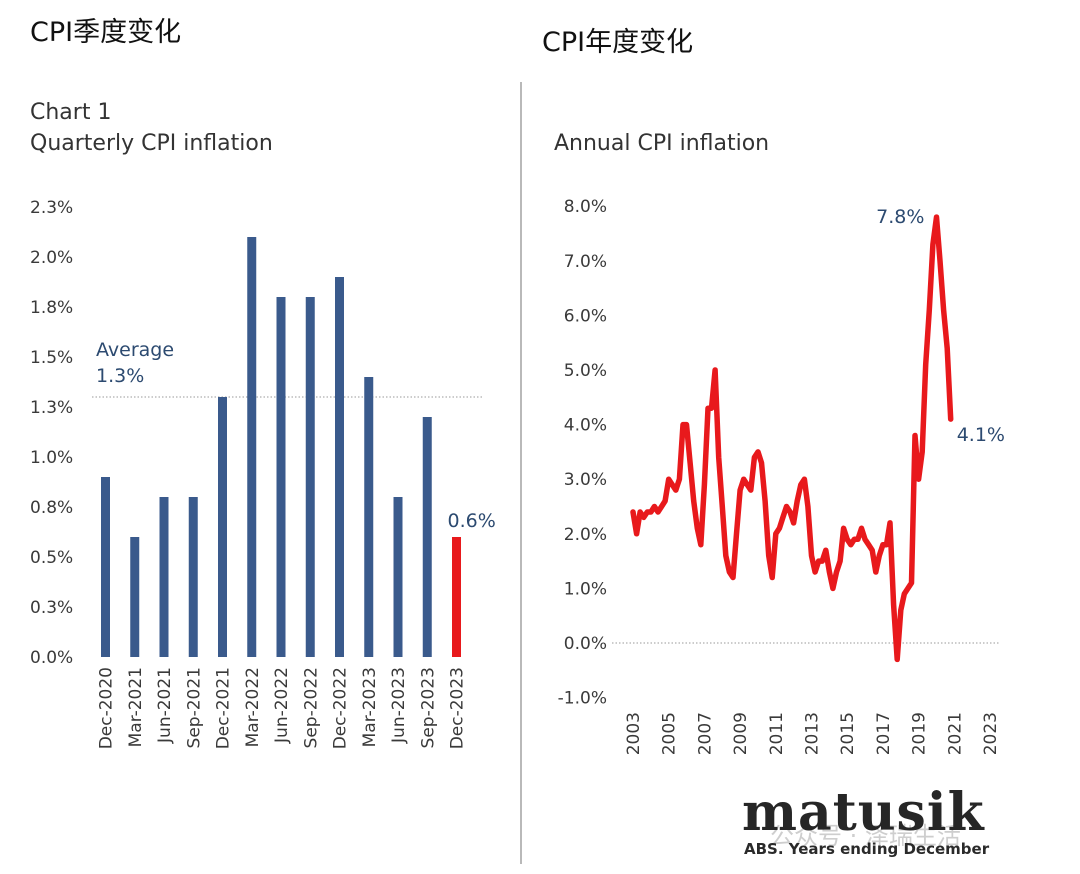  I want to click on x-tick-label: 2005, so click(670, 733).